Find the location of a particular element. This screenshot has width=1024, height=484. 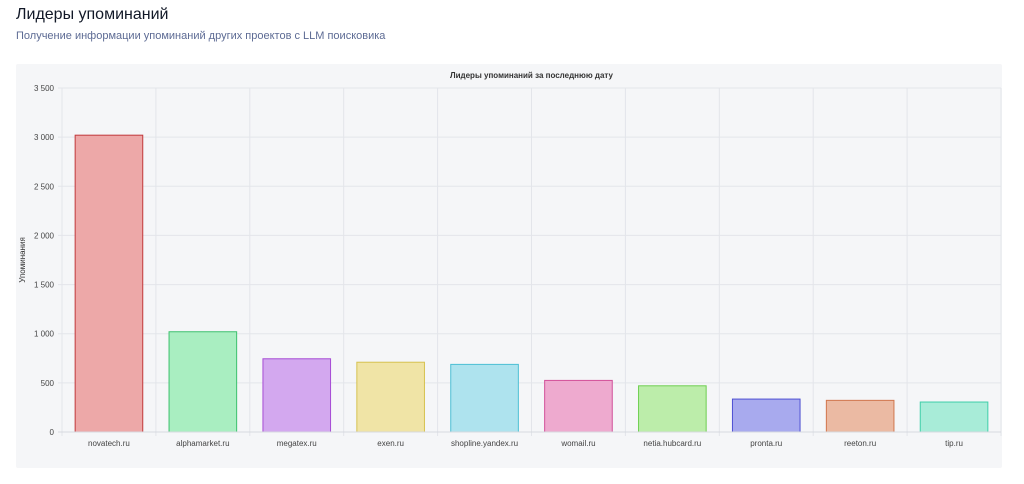

y-tick-label: 1 500 is located at coordinates (44, 285).